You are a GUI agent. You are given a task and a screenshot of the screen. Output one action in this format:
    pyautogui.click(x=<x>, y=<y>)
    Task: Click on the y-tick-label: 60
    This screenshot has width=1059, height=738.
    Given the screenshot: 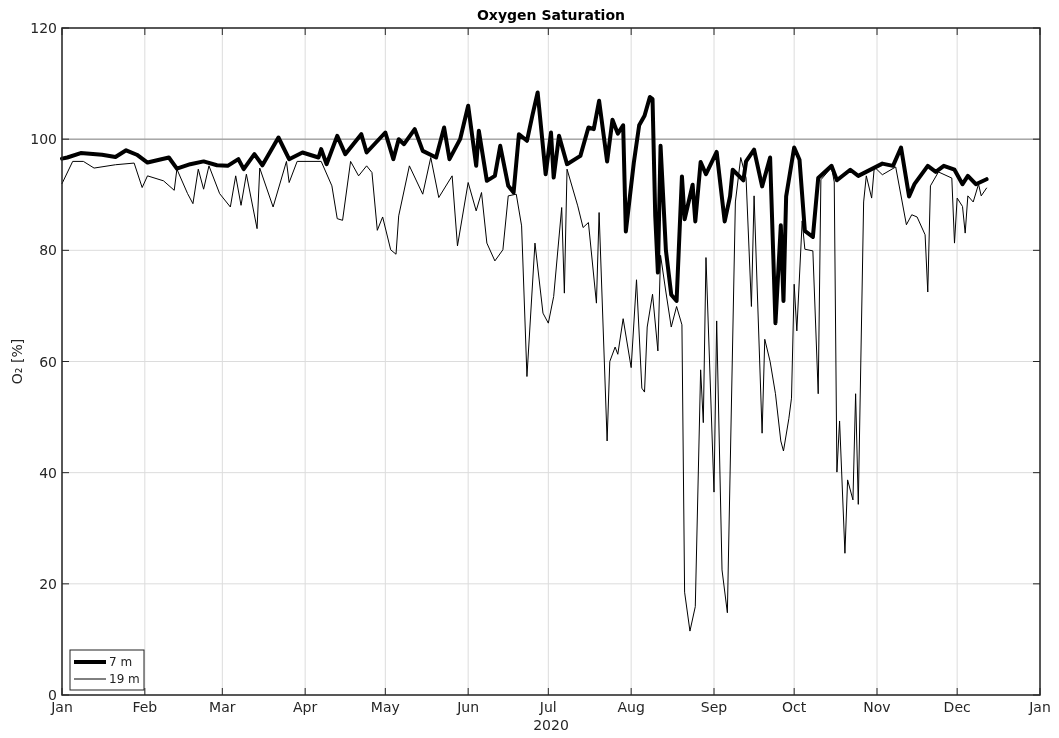 What is the action you would take?
    pyautogui.click(x=48, y=361)
    